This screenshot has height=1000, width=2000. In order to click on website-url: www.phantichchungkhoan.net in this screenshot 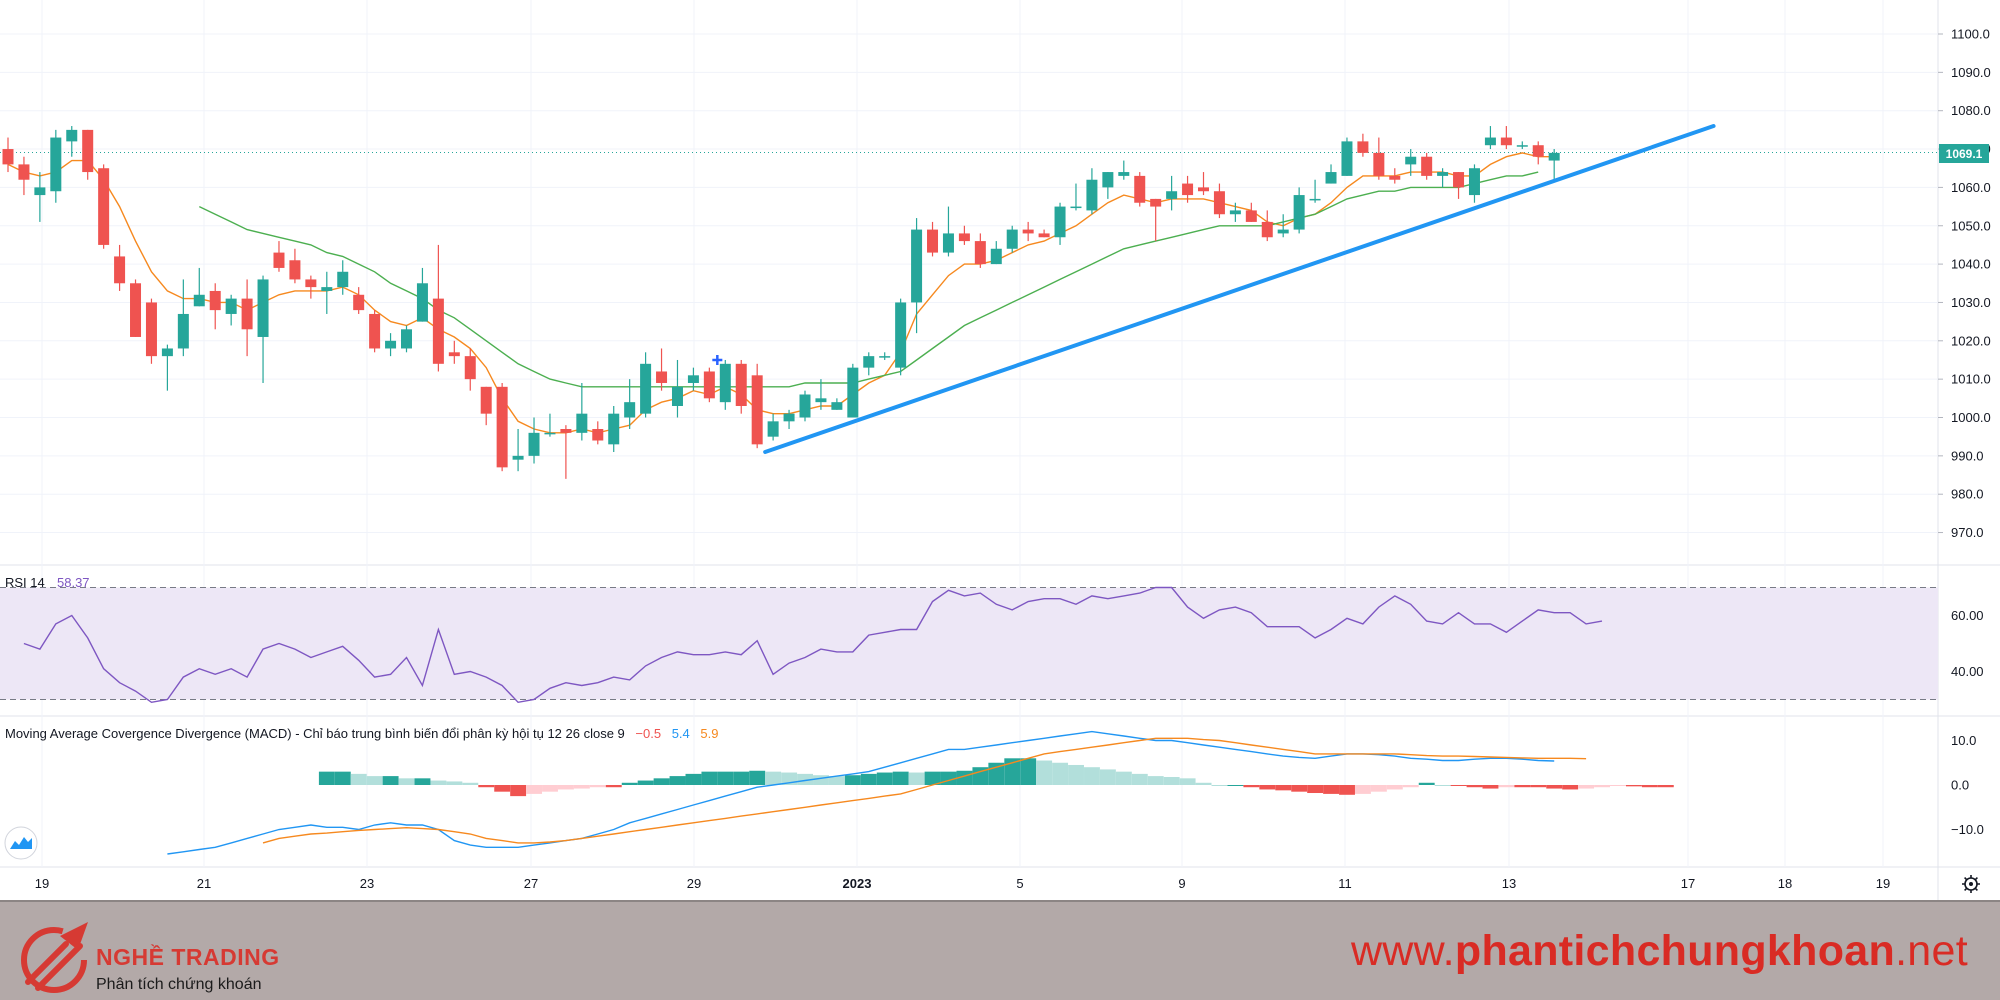, I will do `click(1659, 951)`.